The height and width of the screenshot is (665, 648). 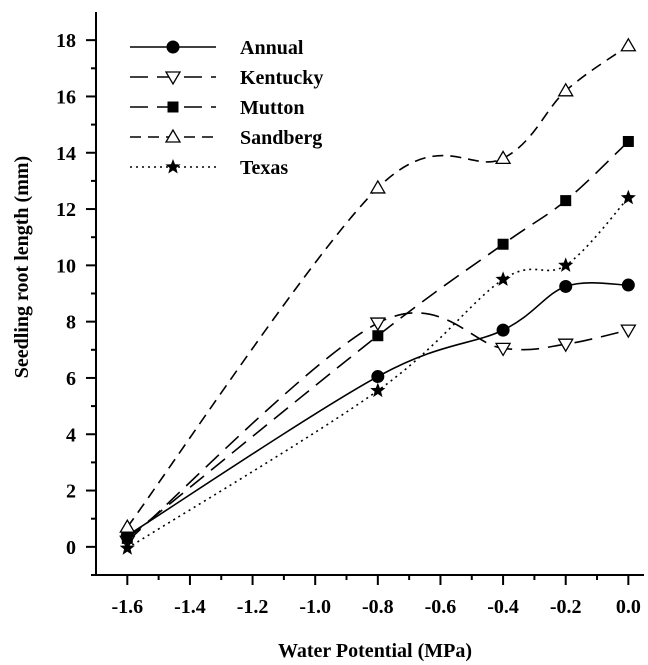 What do you see at coordinates (71, 548) in the screenshot?
I see `y-tick-label: 0` at bounding box center [71, 548].